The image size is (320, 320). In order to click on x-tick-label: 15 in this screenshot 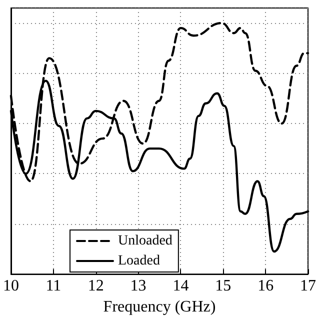, I will do `click(223, 286)`.